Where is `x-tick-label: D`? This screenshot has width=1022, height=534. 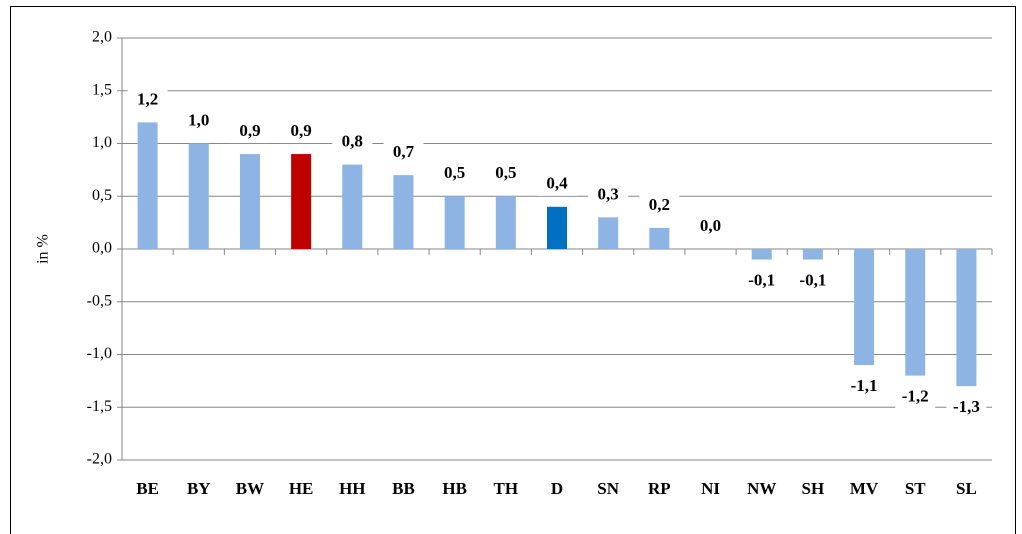
x-tick-label: D is located at coordinates (557, 488).